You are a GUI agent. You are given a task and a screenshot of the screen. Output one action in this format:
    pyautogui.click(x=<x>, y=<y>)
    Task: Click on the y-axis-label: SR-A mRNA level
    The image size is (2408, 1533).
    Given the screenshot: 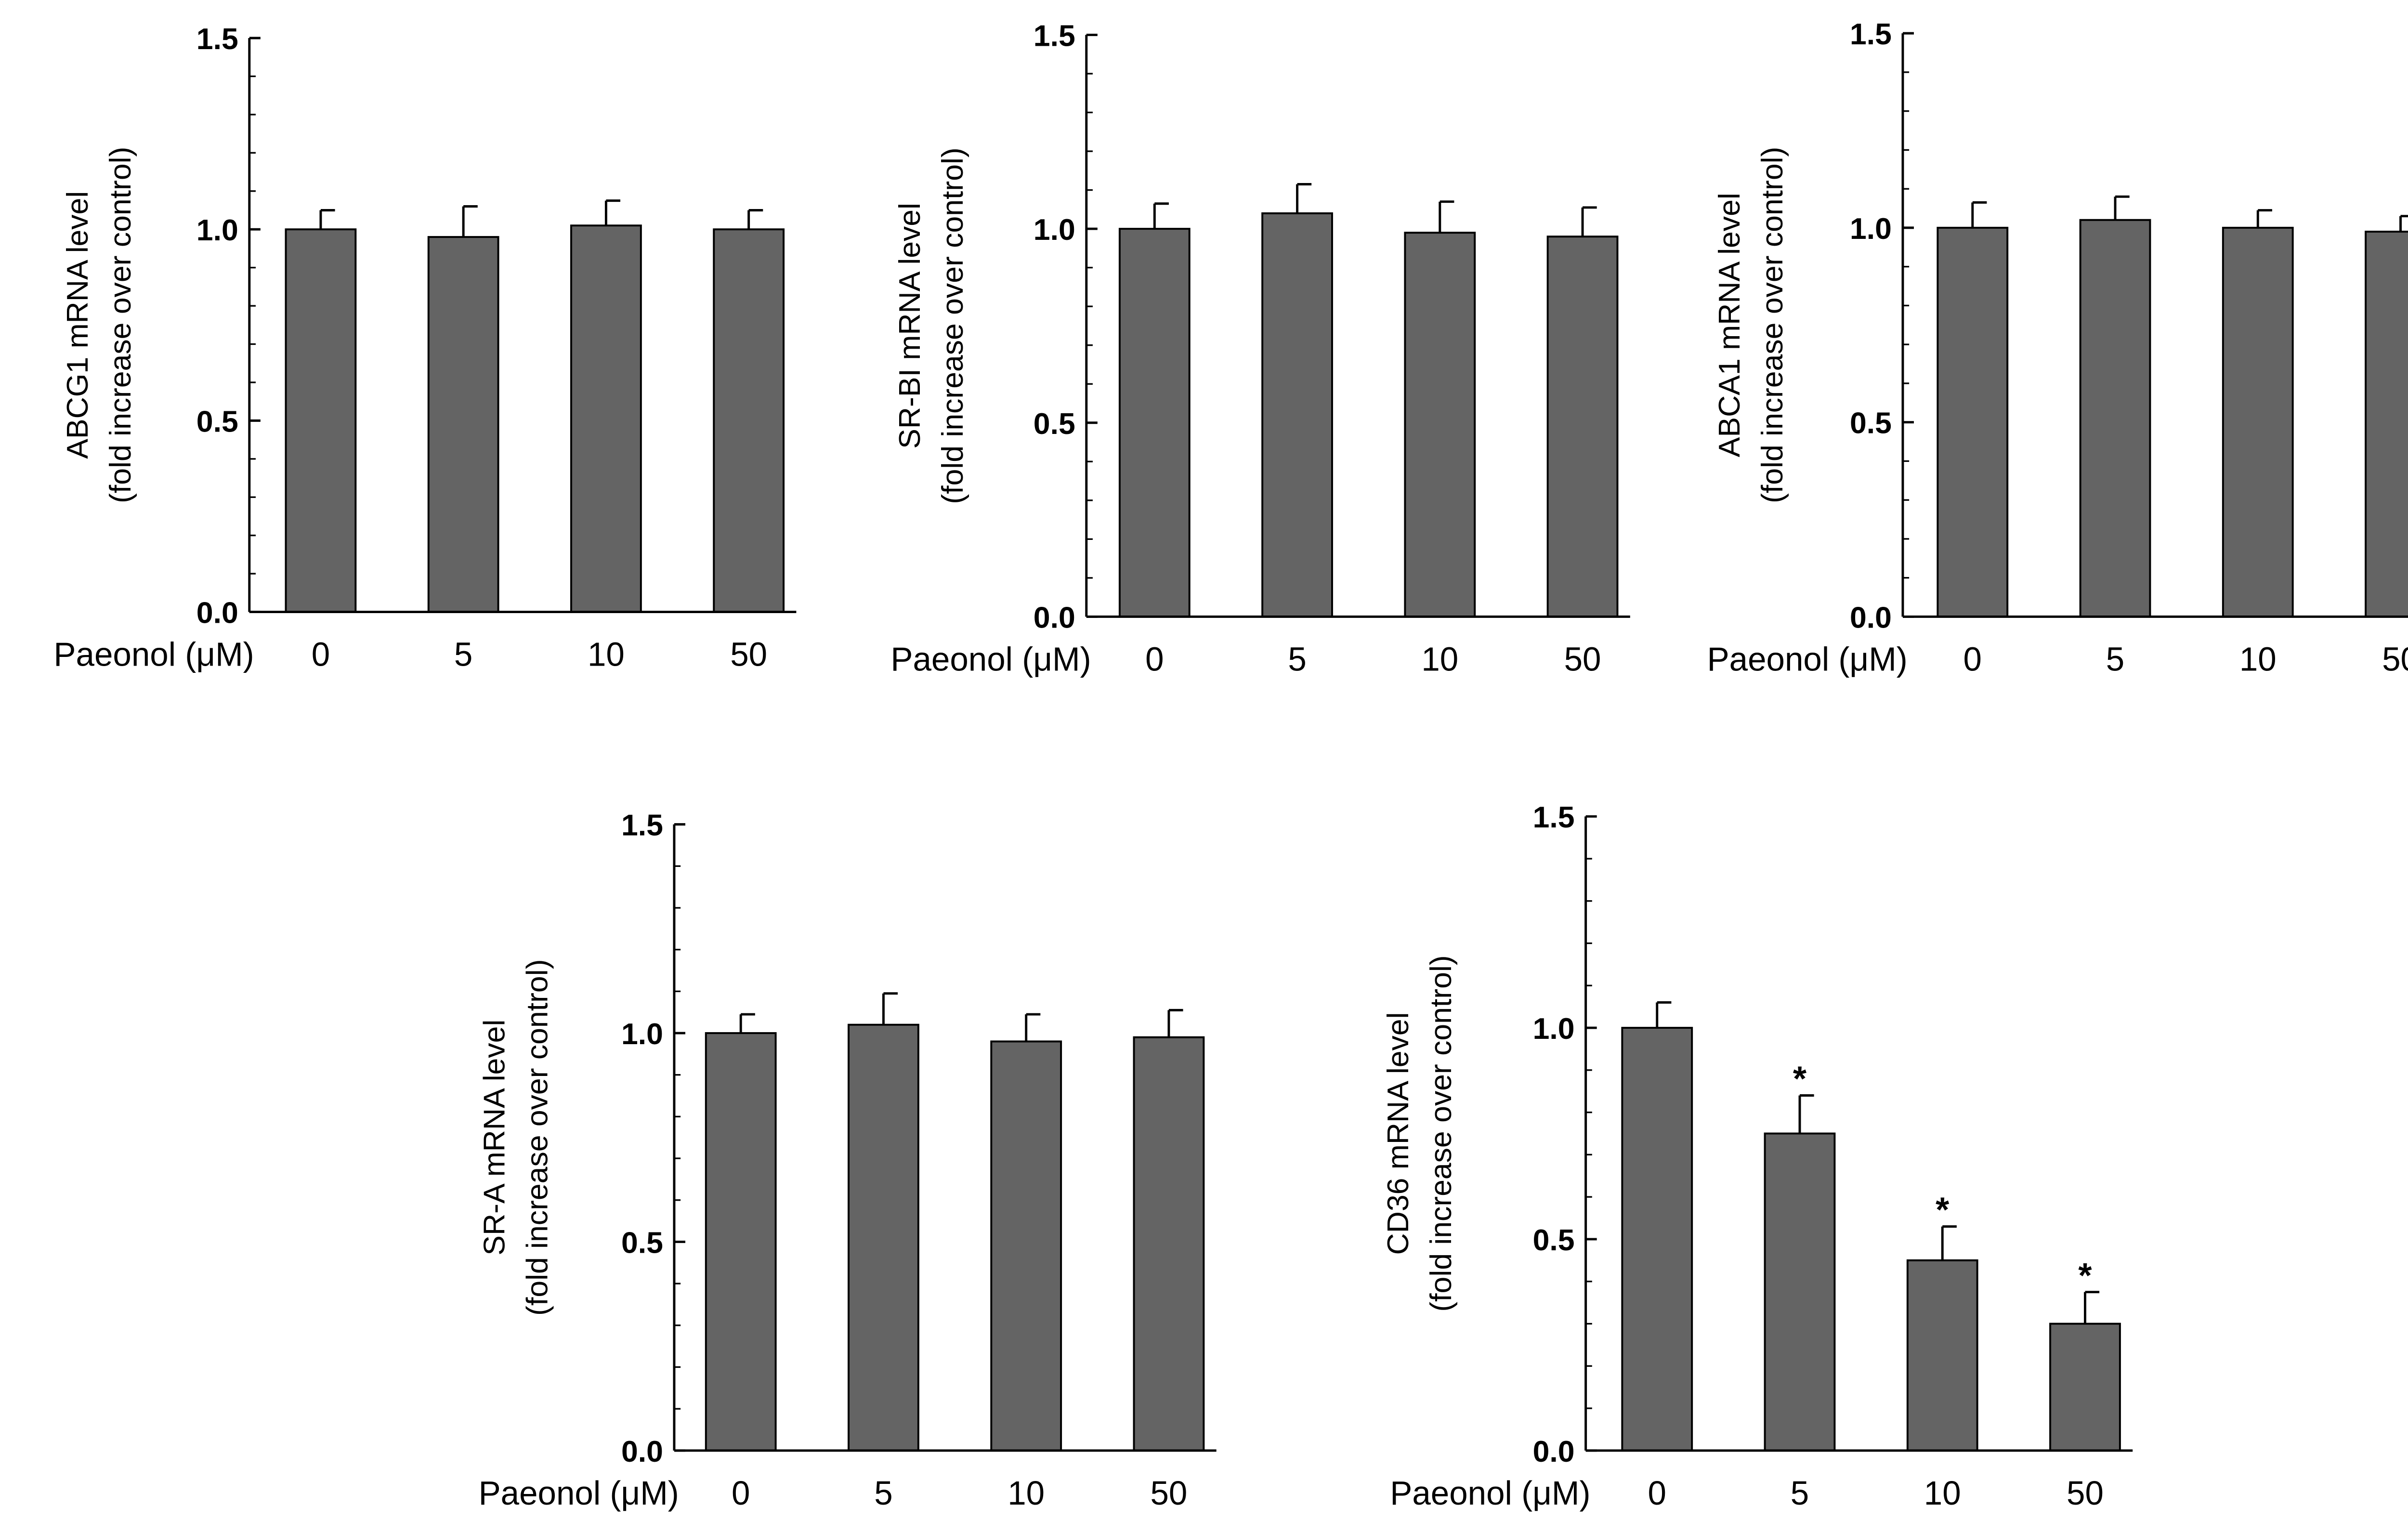 What is the action you would take?
    pyautogui.click(x=494, y=1138)
    